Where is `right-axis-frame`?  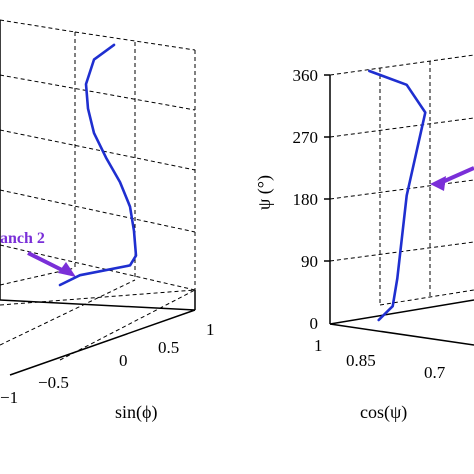
right-axis-frame is located at coordinates (401, 312).